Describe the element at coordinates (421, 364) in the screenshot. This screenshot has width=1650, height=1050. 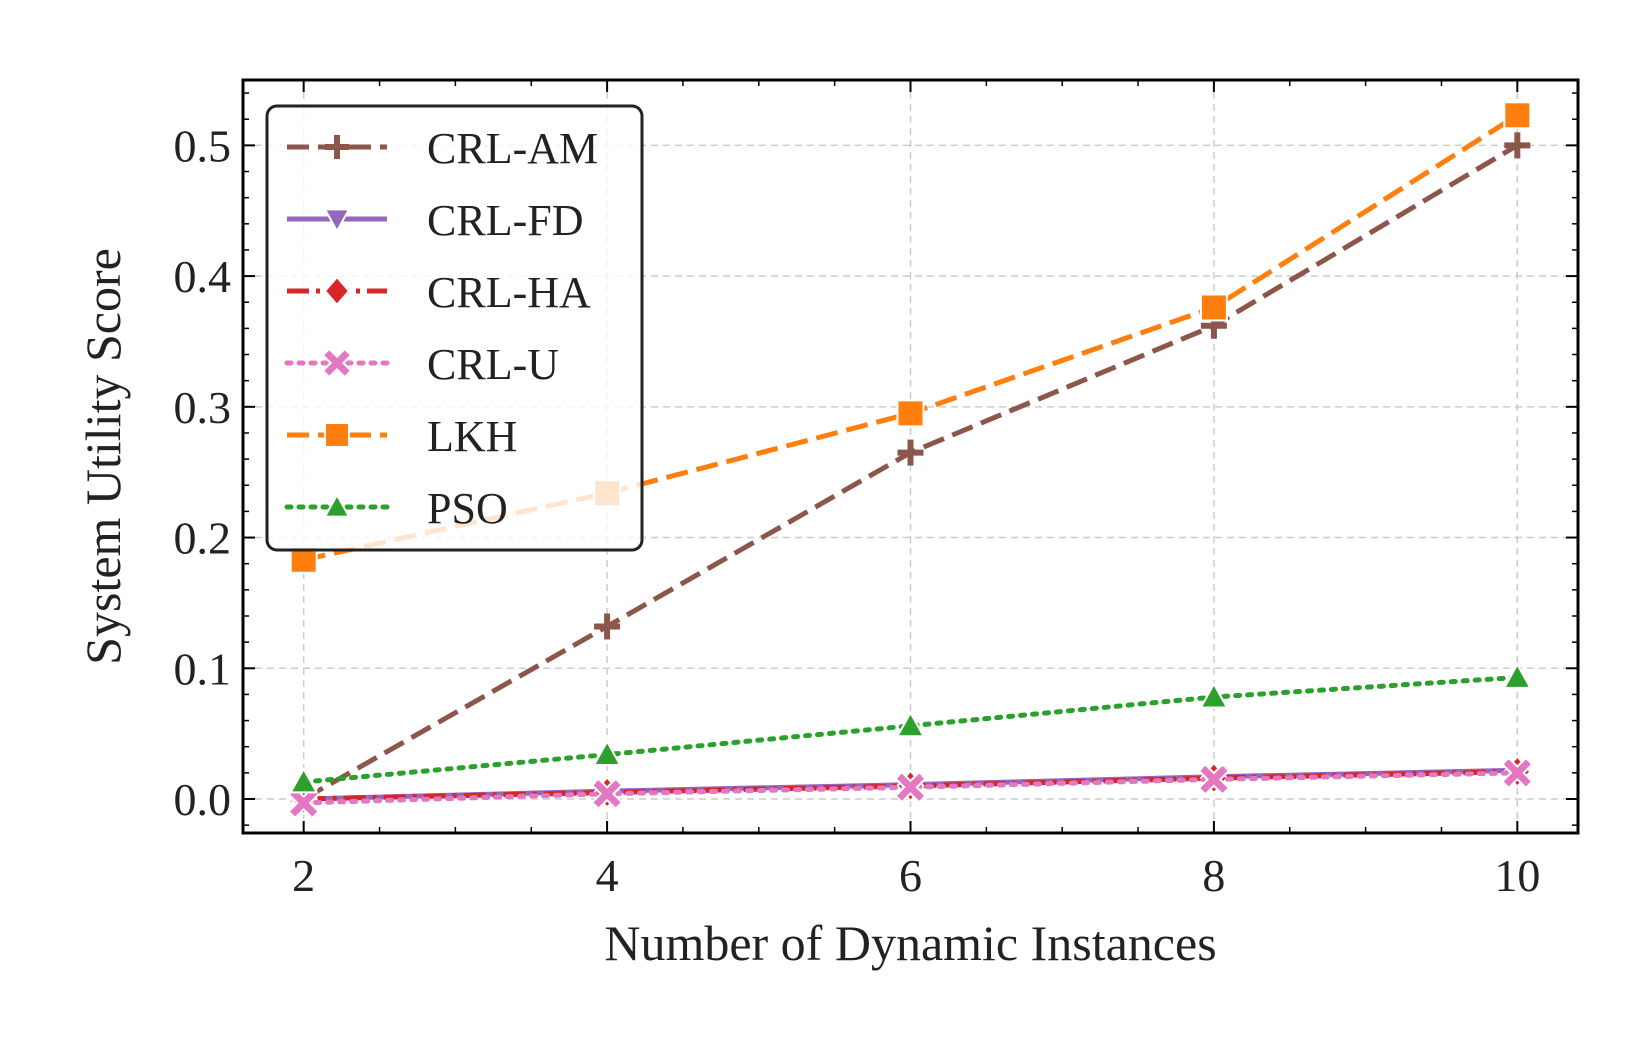
I see `legend-item: CRL-U` at that location.